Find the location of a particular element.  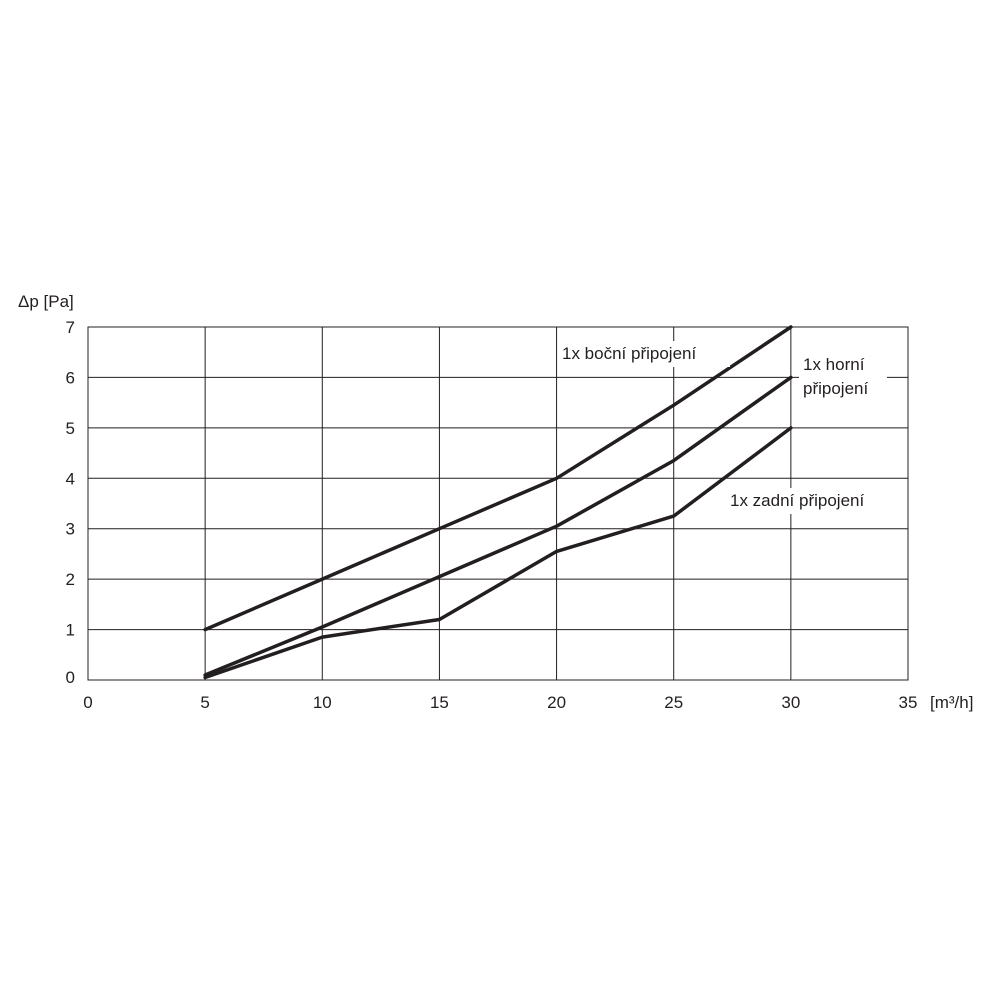

x-tick-label: 30 is located at coordinates (790, 702).